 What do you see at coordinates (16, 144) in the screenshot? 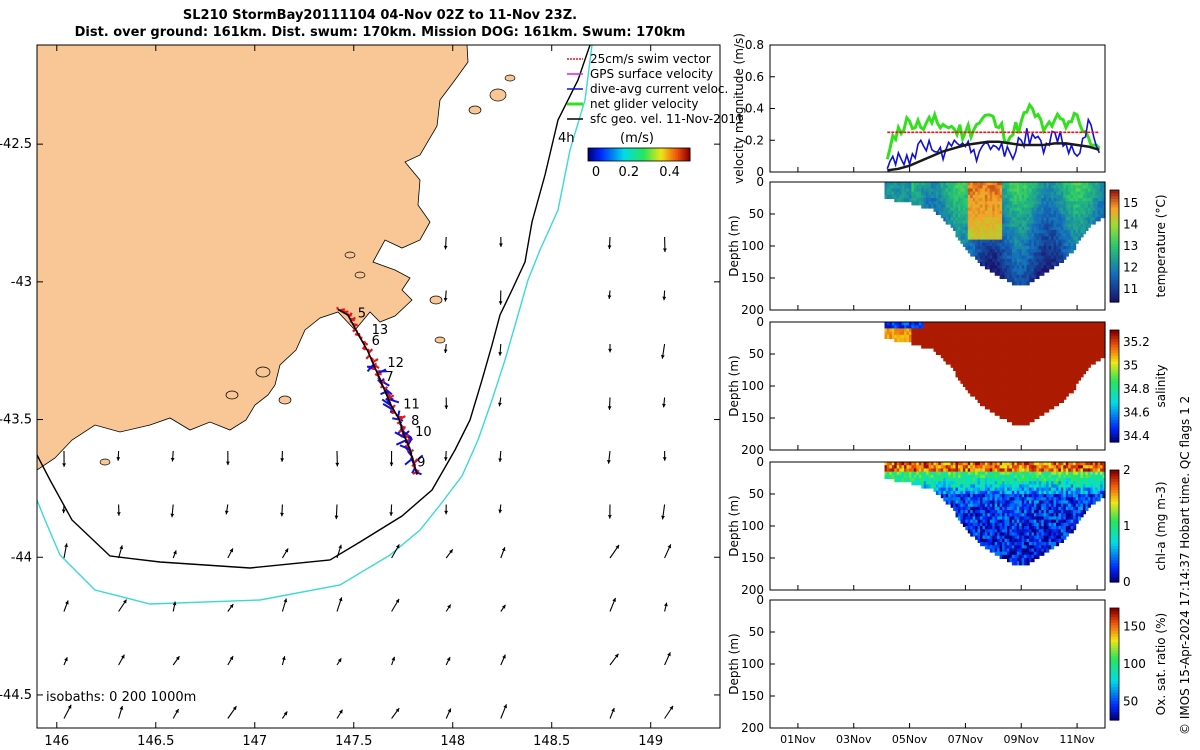
I see `y-tick-label: -42.5` at bounding box center [16, 144].